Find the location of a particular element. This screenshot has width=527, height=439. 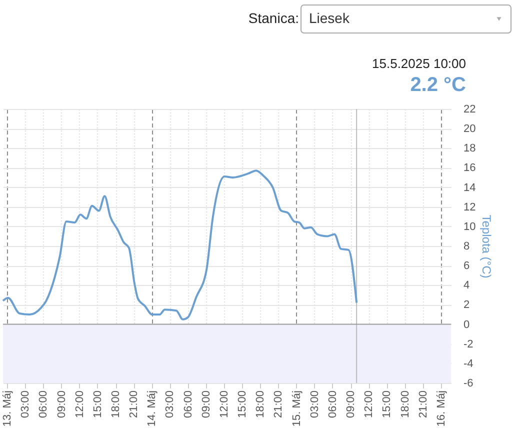

x-tick-label: 14. Máj is located at coordinates (152, 408).